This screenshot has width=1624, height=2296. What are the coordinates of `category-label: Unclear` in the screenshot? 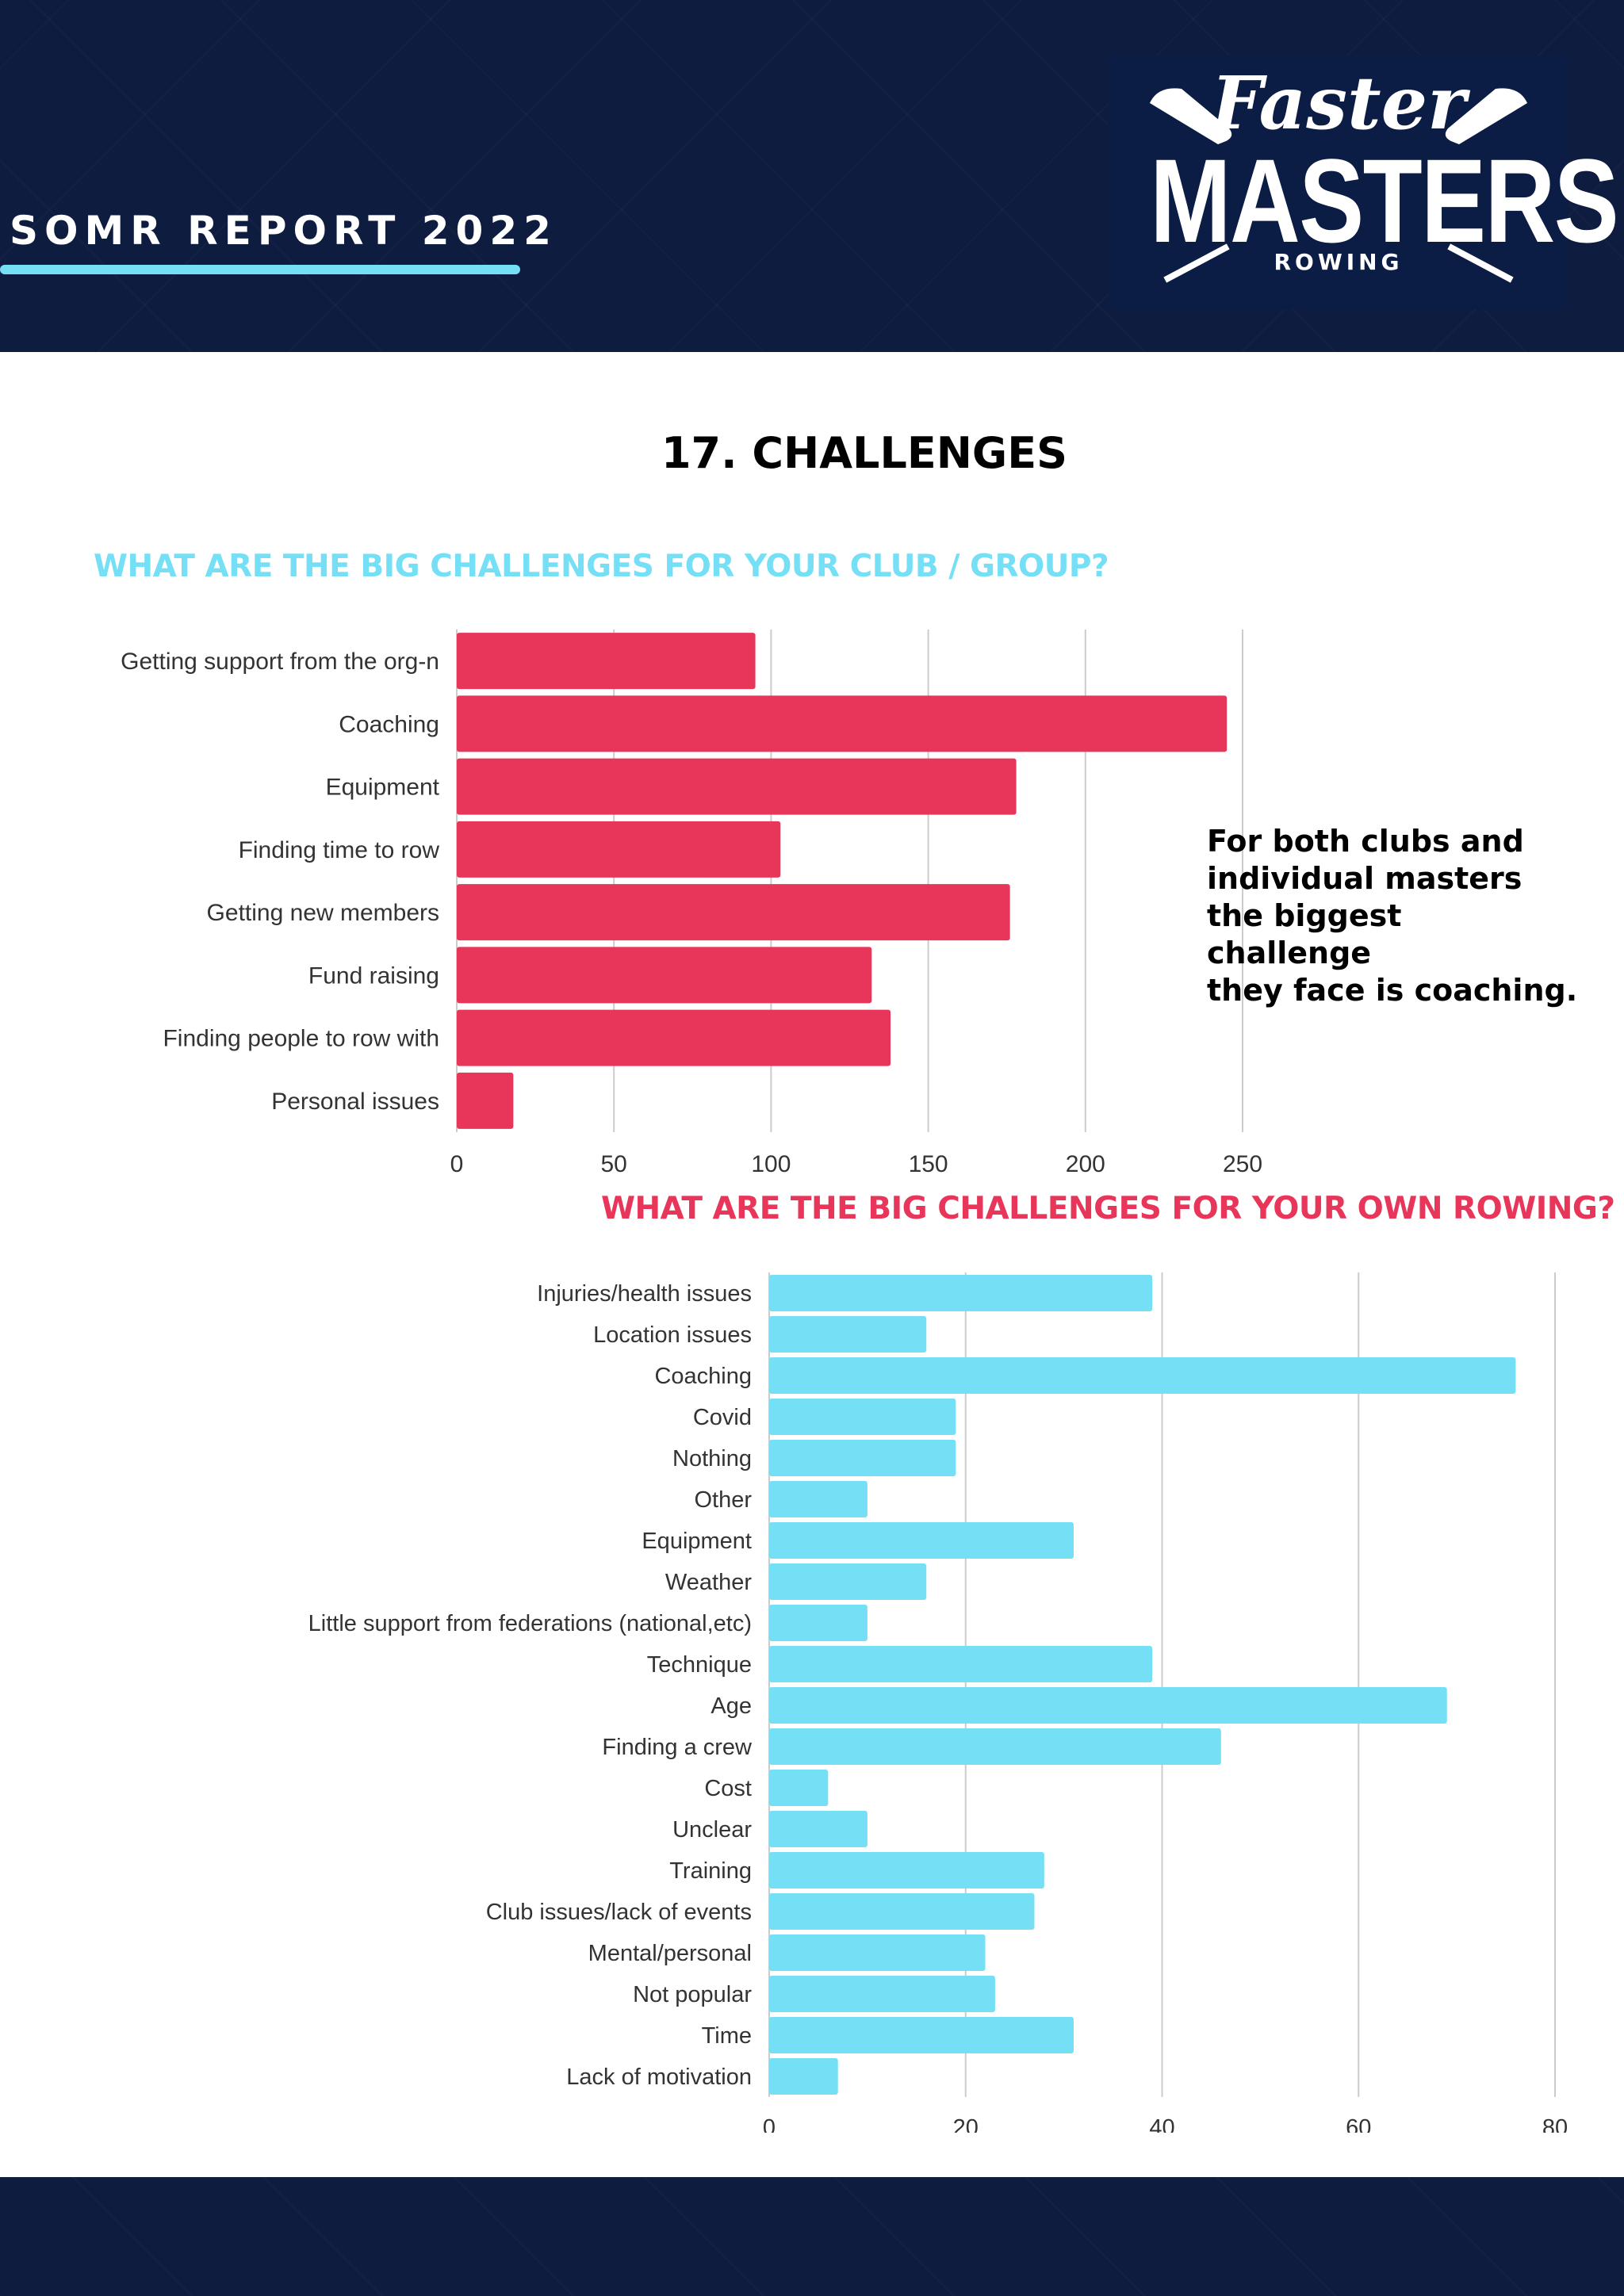 It's located at (712, 1830).